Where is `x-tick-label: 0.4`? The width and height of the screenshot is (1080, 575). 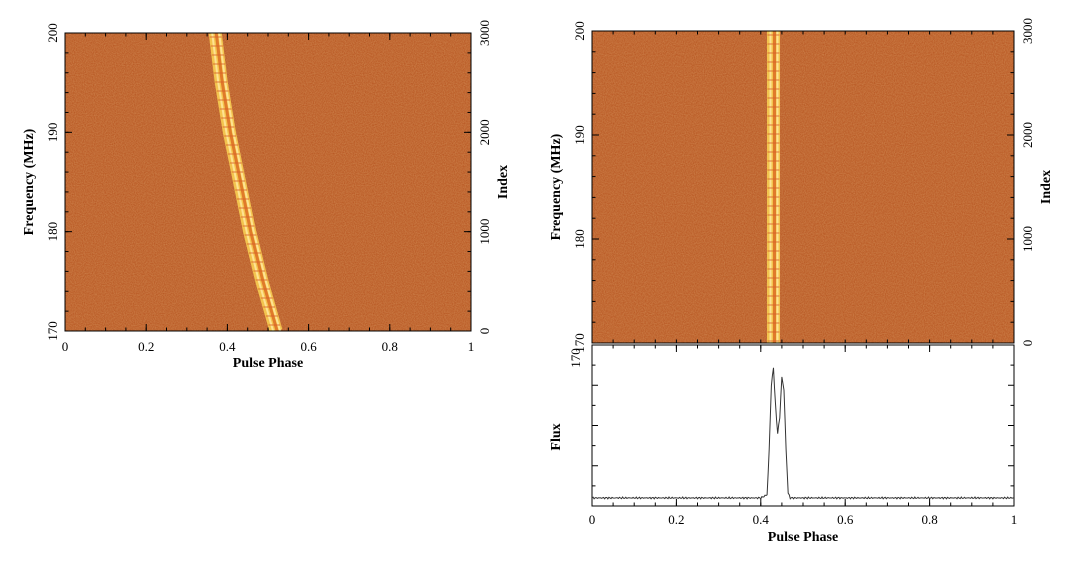
x-tick-label: 0.4 is located at coordinates (227, 346).